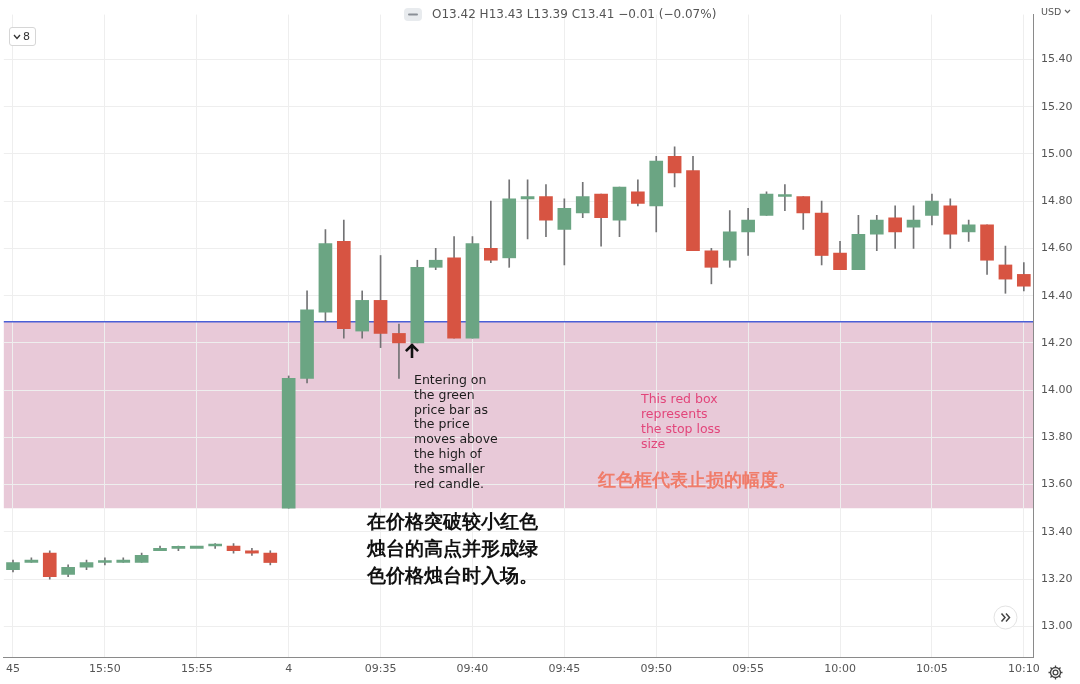 This screenshot has height=684, width=1080. I want to click on y-tick-label: 15.00, so click(1057, 153).